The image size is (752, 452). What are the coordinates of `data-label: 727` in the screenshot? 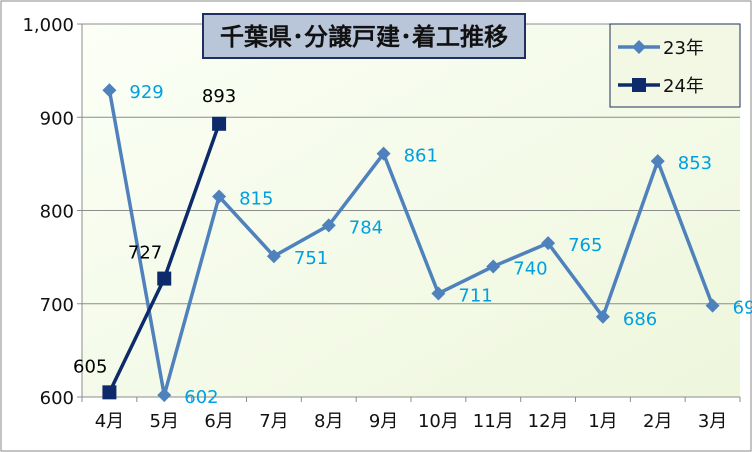 It's located at (145, 253).